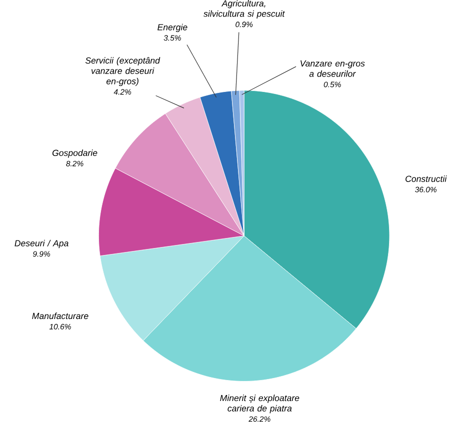 Image resolution: width=457 pixels, height=422 pixels. I want to click on slice-label: Energie, so click(173, 28).